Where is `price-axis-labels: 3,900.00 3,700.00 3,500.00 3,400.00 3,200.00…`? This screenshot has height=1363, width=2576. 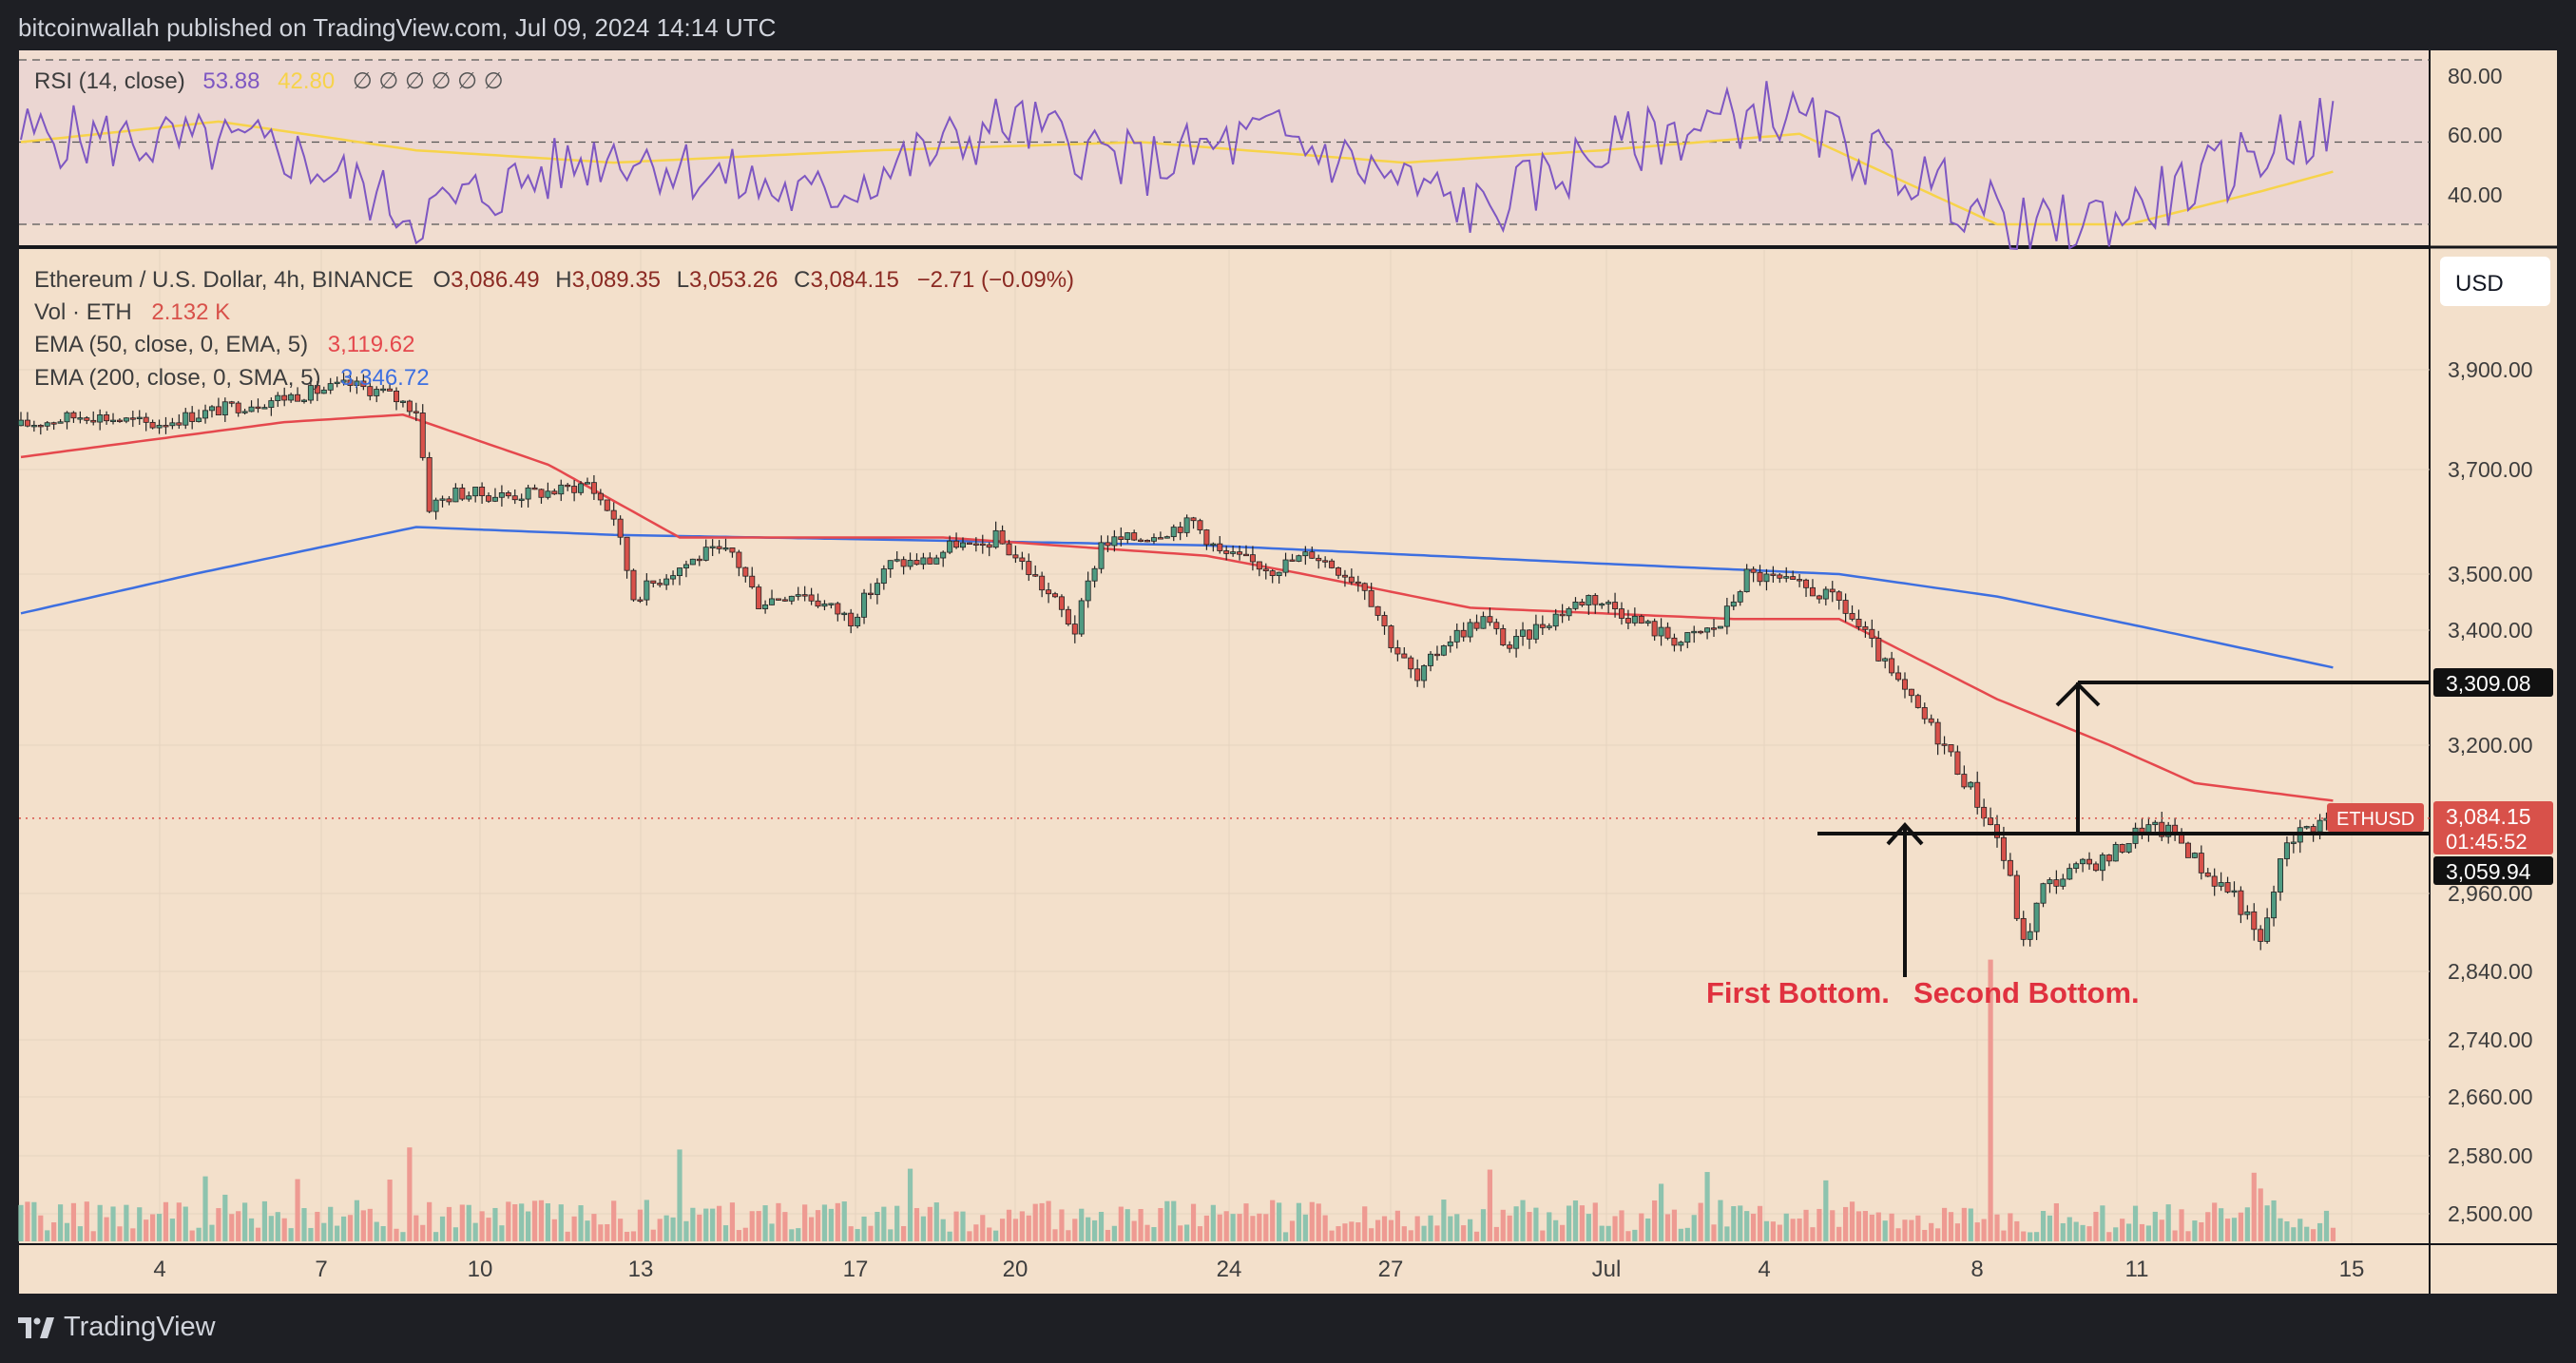
price-axis-labels: 3,900.00 3,700.00 3,500.00 3,400.00 3,200.00… is located at coordinates (2491, 791).